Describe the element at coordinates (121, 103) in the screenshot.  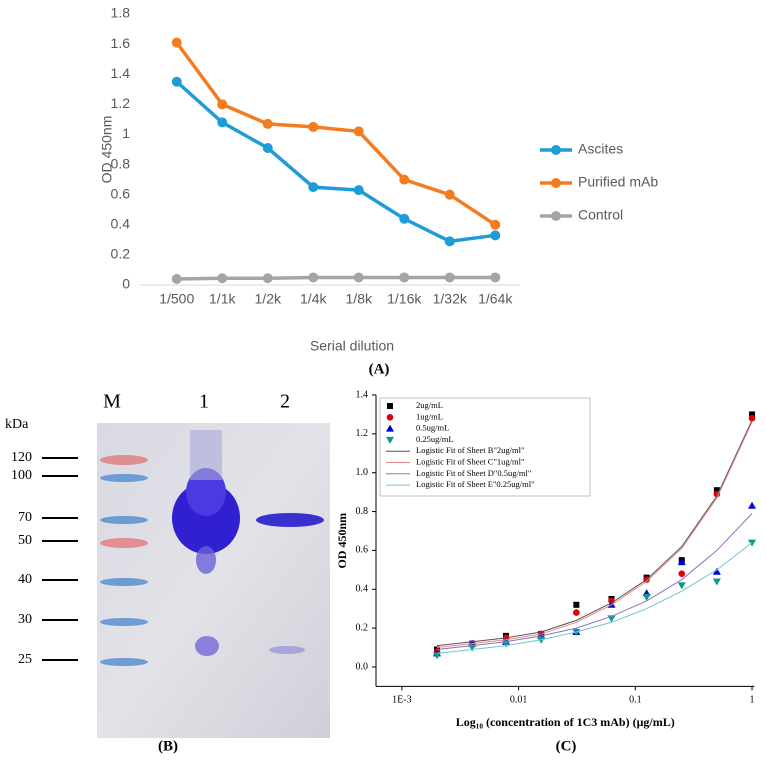
I see `y-tick-label: 1.2` at that location.